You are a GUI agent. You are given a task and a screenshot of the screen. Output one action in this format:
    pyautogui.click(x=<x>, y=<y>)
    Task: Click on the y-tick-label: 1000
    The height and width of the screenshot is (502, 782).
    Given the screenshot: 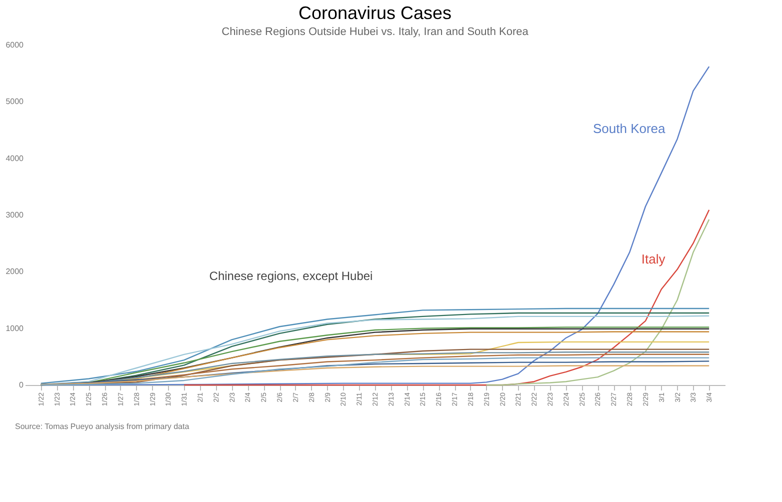 What is the action you would take?
    pyautogui.click(x=15, y=328)
    